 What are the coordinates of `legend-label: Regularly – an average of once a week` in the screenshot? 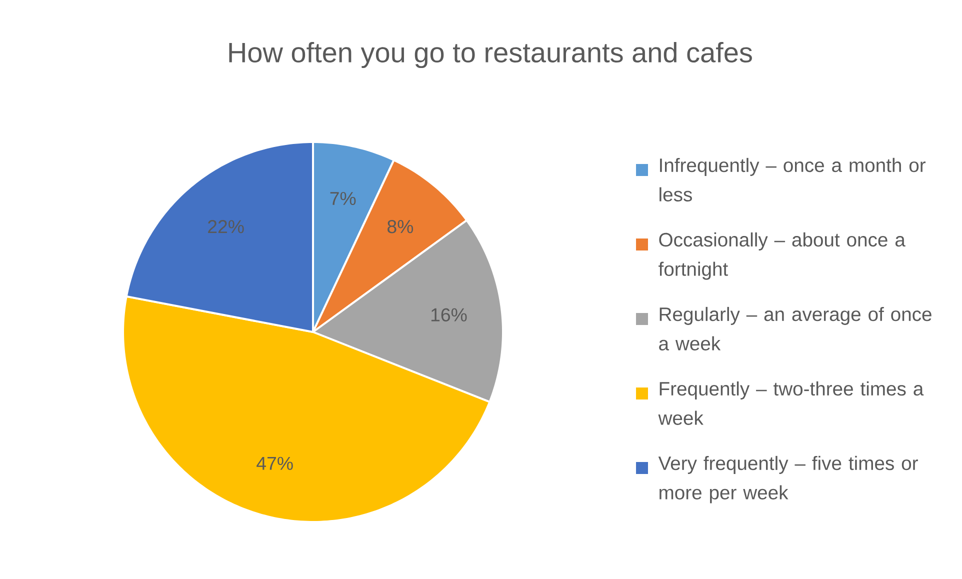 It's located at (795, 328).